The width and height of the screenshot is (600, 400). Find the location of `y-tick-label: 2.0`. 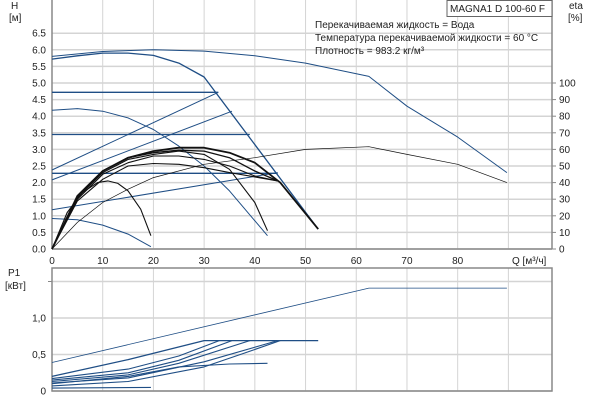

y-tick-label: 2.0 is located at coordinates (39, 183).